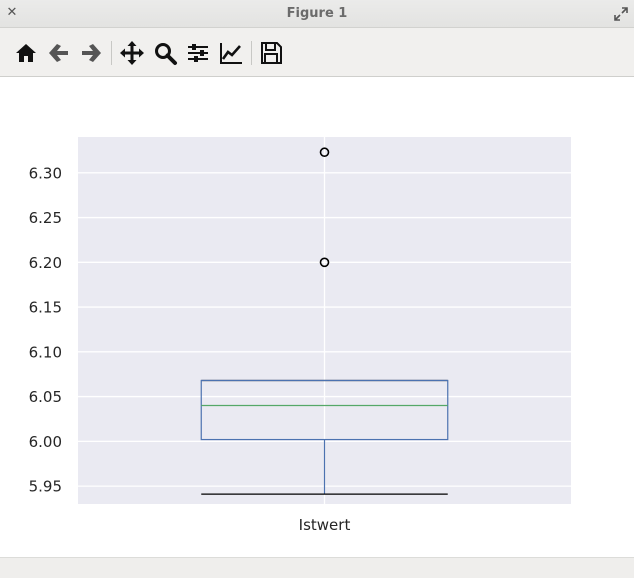 The image size is (634, 578). I want to click on pan-button, so click(132, 53).